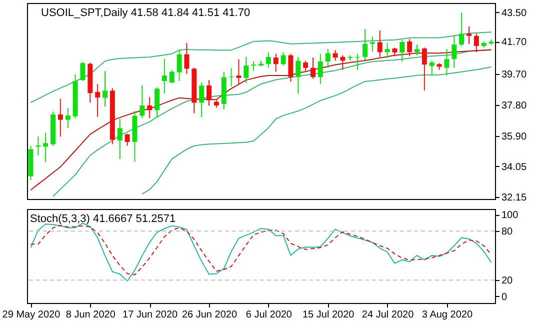  I want to click on x-tick-label: 6 Jul 2020, so click(269, 315).